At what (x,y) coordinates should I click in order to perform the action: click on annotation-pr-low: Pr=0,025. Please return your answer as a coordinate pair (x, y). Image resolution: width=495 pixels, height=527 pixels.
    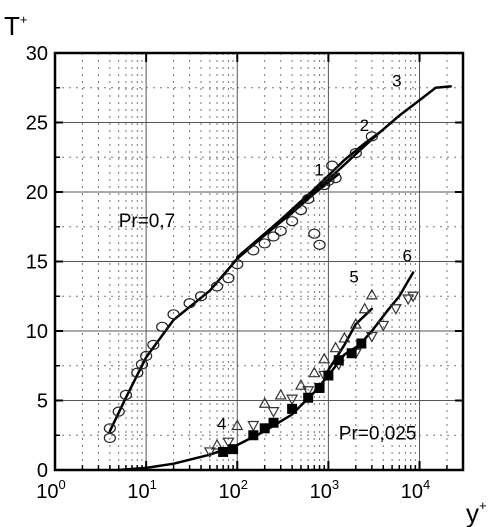
    Looking at the image, I should click on (378, 433).